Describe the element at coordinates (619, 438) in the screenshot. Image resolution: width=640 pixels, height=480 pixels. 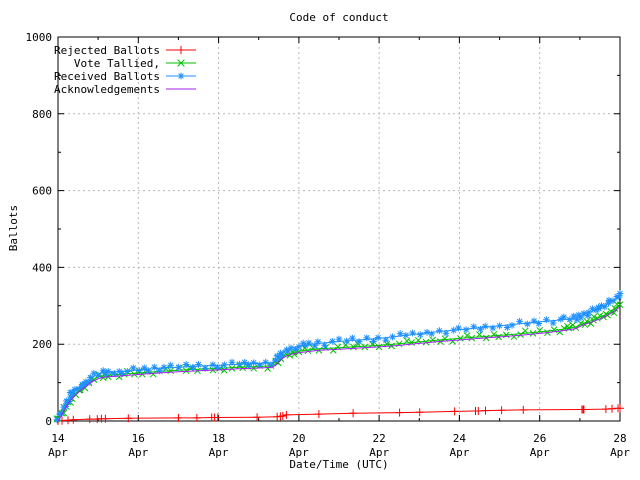
I see `x-tick-label: 28` at that location.